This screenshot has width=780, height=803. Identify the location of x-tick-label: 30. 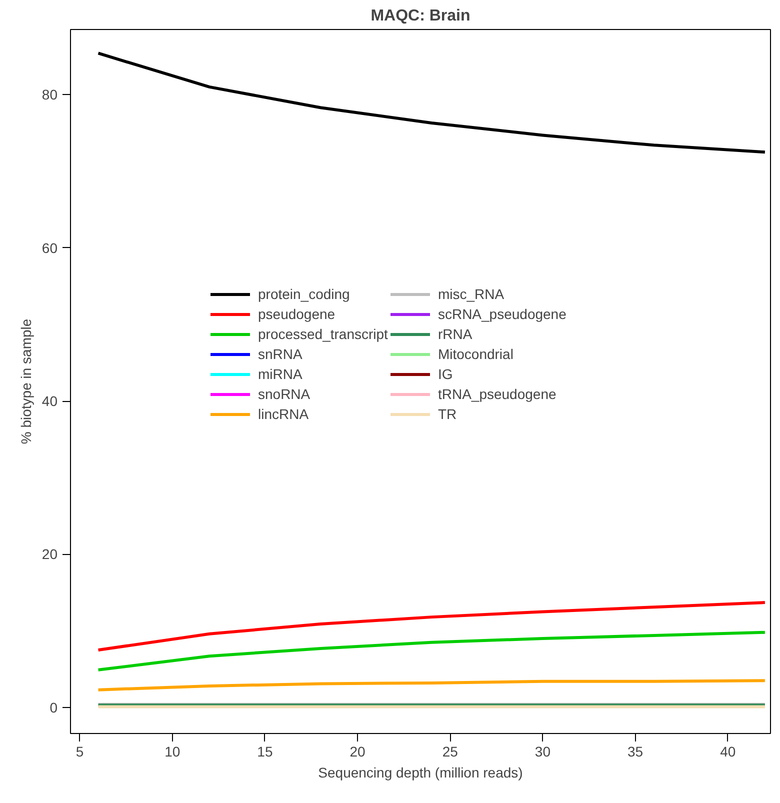
(542, 752).